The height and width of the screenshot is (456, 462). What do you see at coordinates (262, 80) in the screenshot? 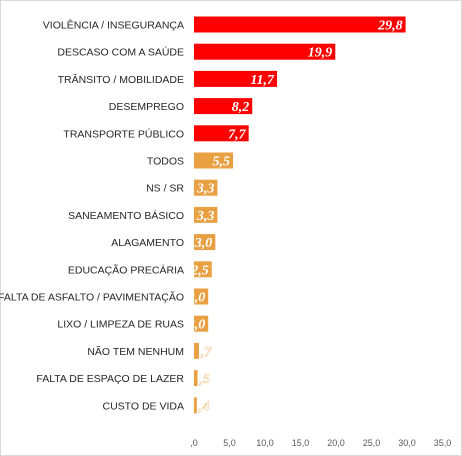
I see `data-label: 11,7` at bounding box center [262, 80].